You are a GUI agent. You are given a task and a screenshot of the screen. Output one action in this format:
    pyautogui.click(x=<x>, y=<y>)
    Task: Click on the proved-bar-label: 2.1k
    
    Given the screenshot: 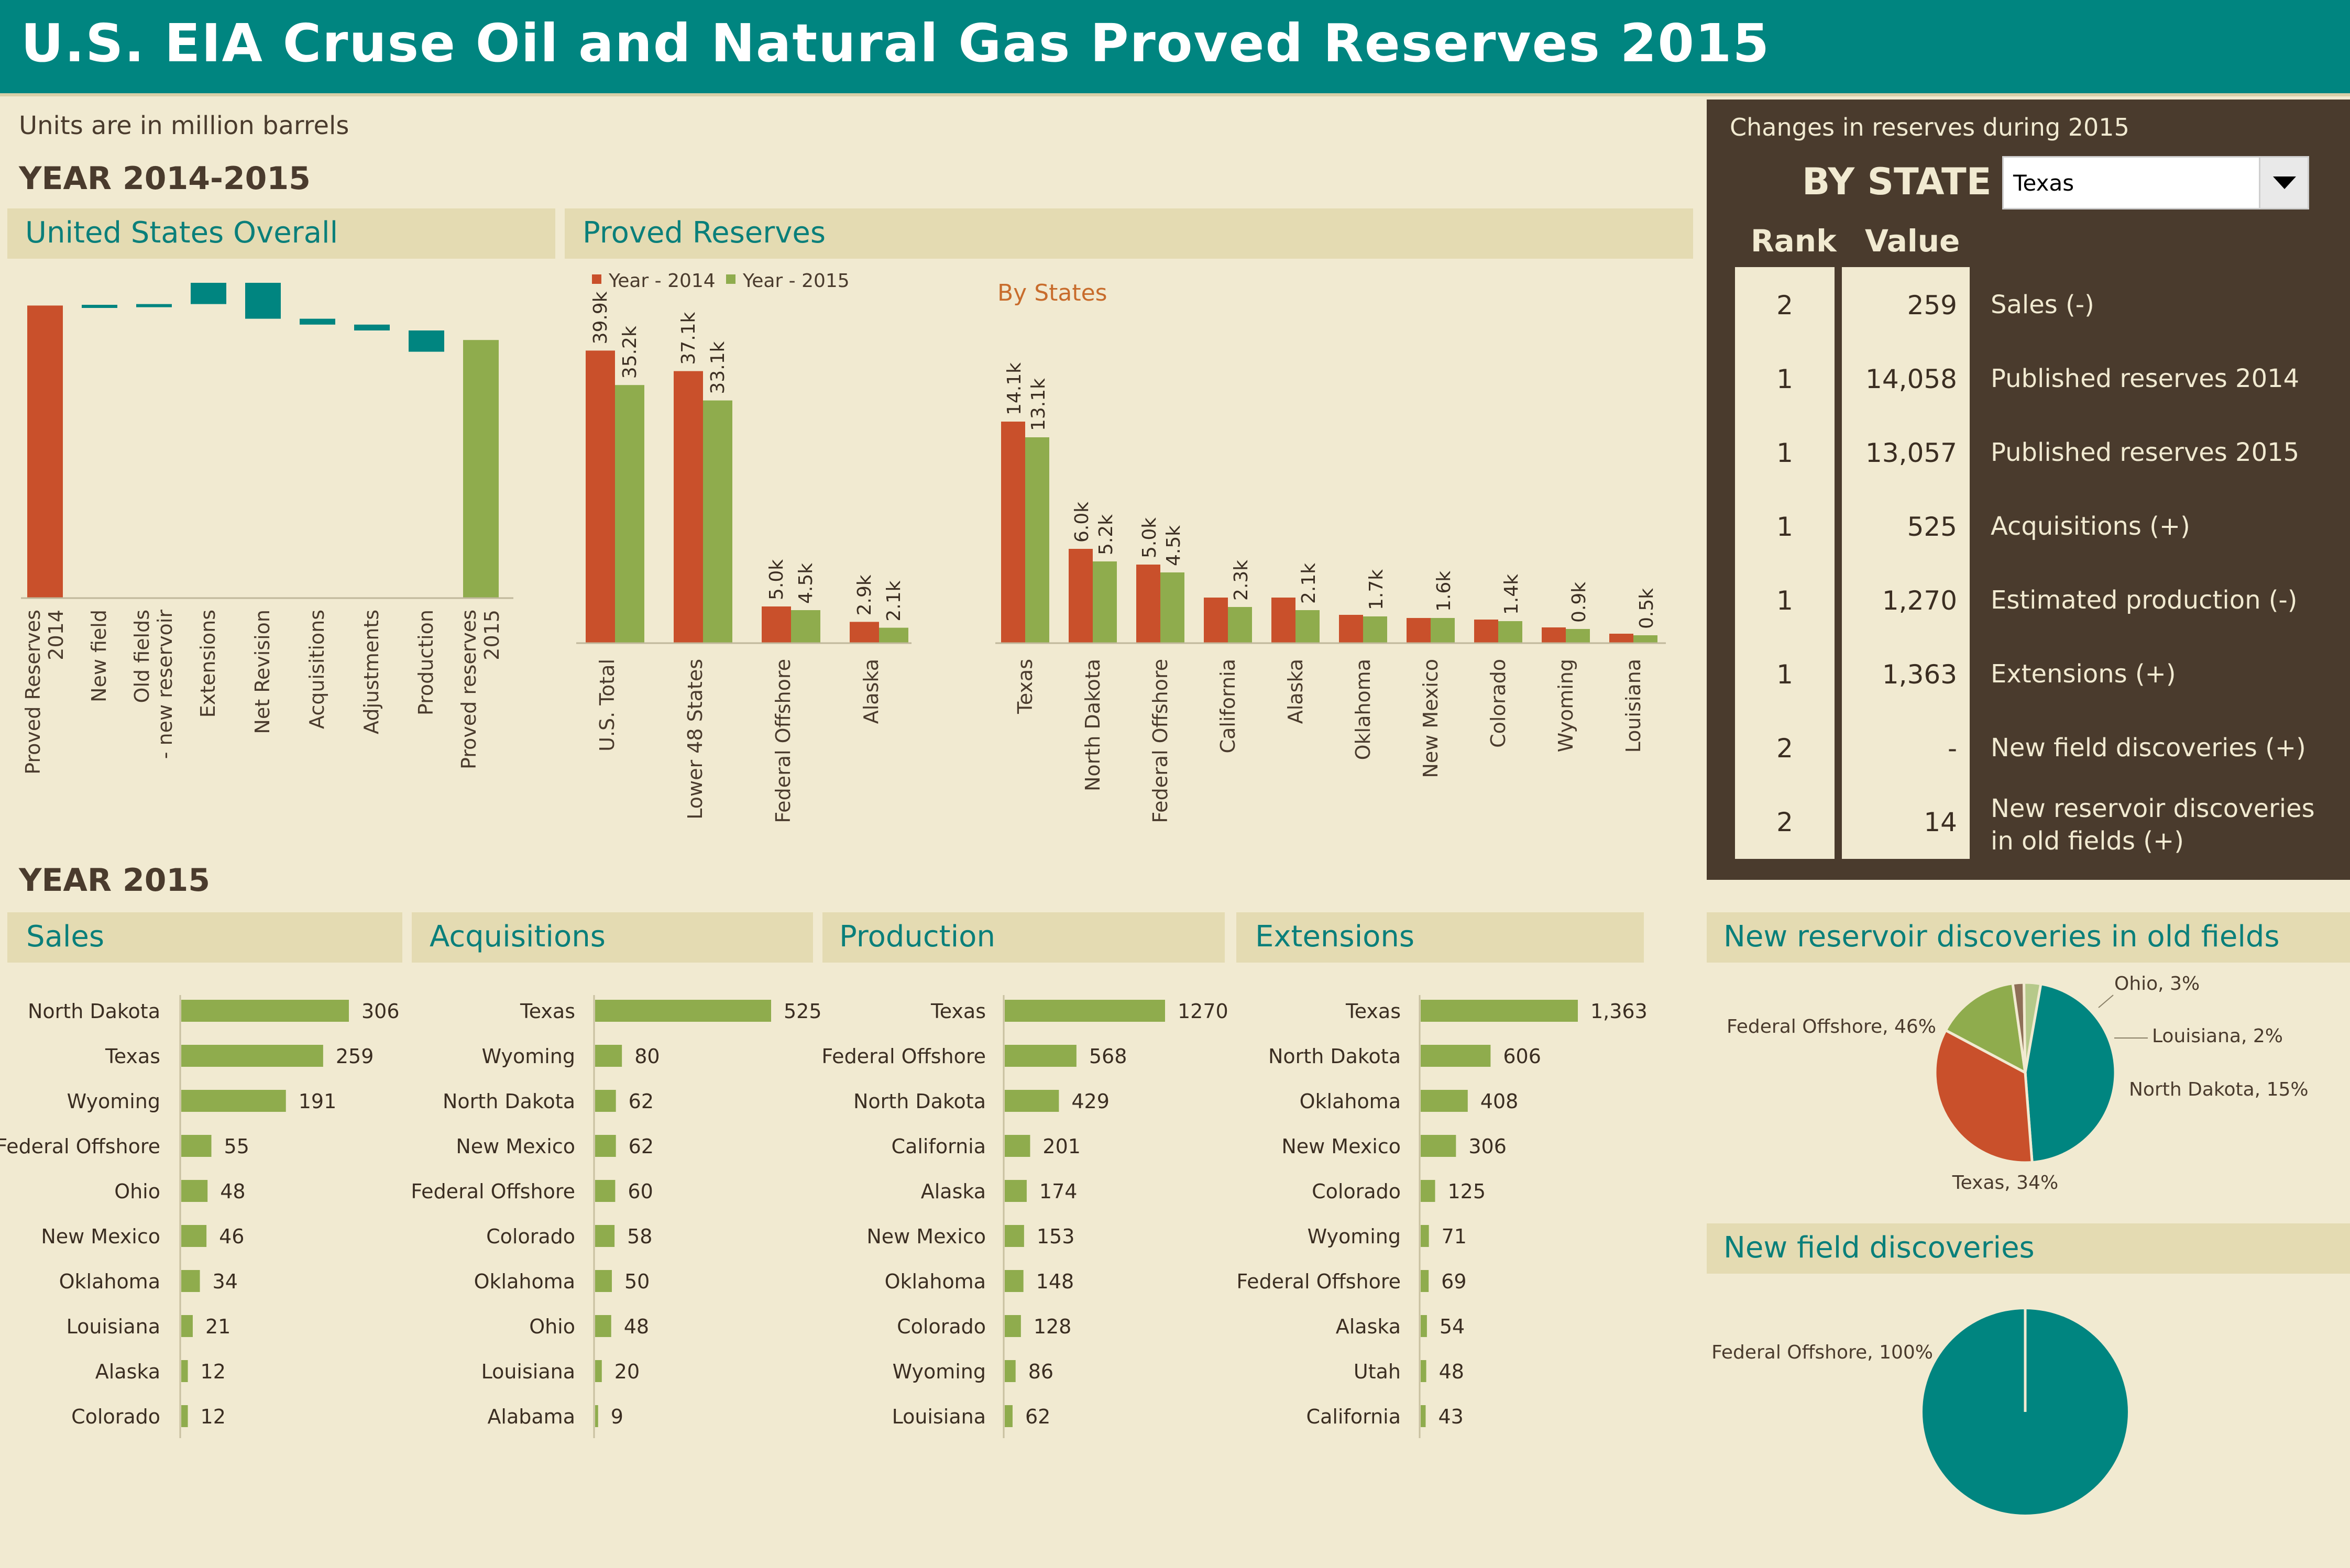 What is the action you would take?
    pyautogui.click(x=894, y=600)
    